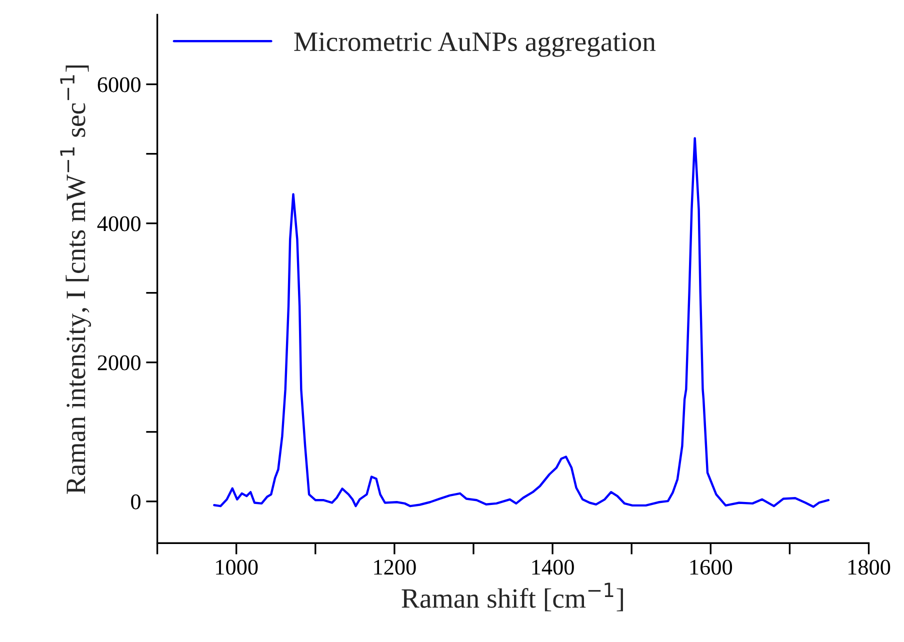 Image resolution: width=904 pixels, height=642 pixels. I want to click on x-tick-label: 1400, so click(553, 567).